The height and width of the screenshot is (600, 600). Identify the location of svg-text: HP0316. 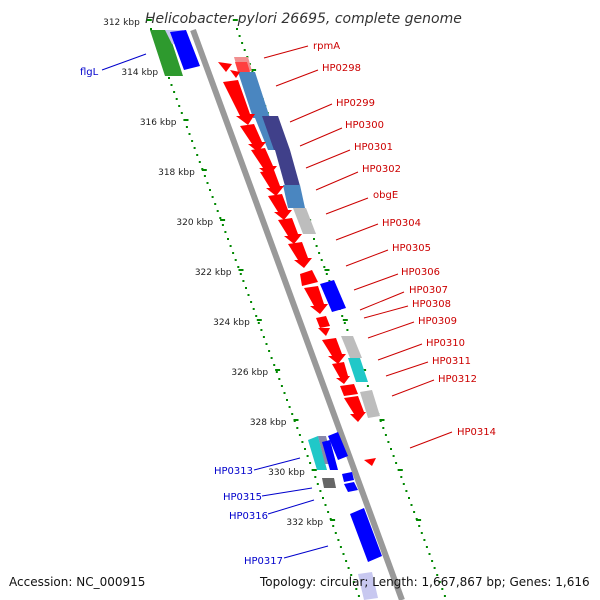
(248, 516).